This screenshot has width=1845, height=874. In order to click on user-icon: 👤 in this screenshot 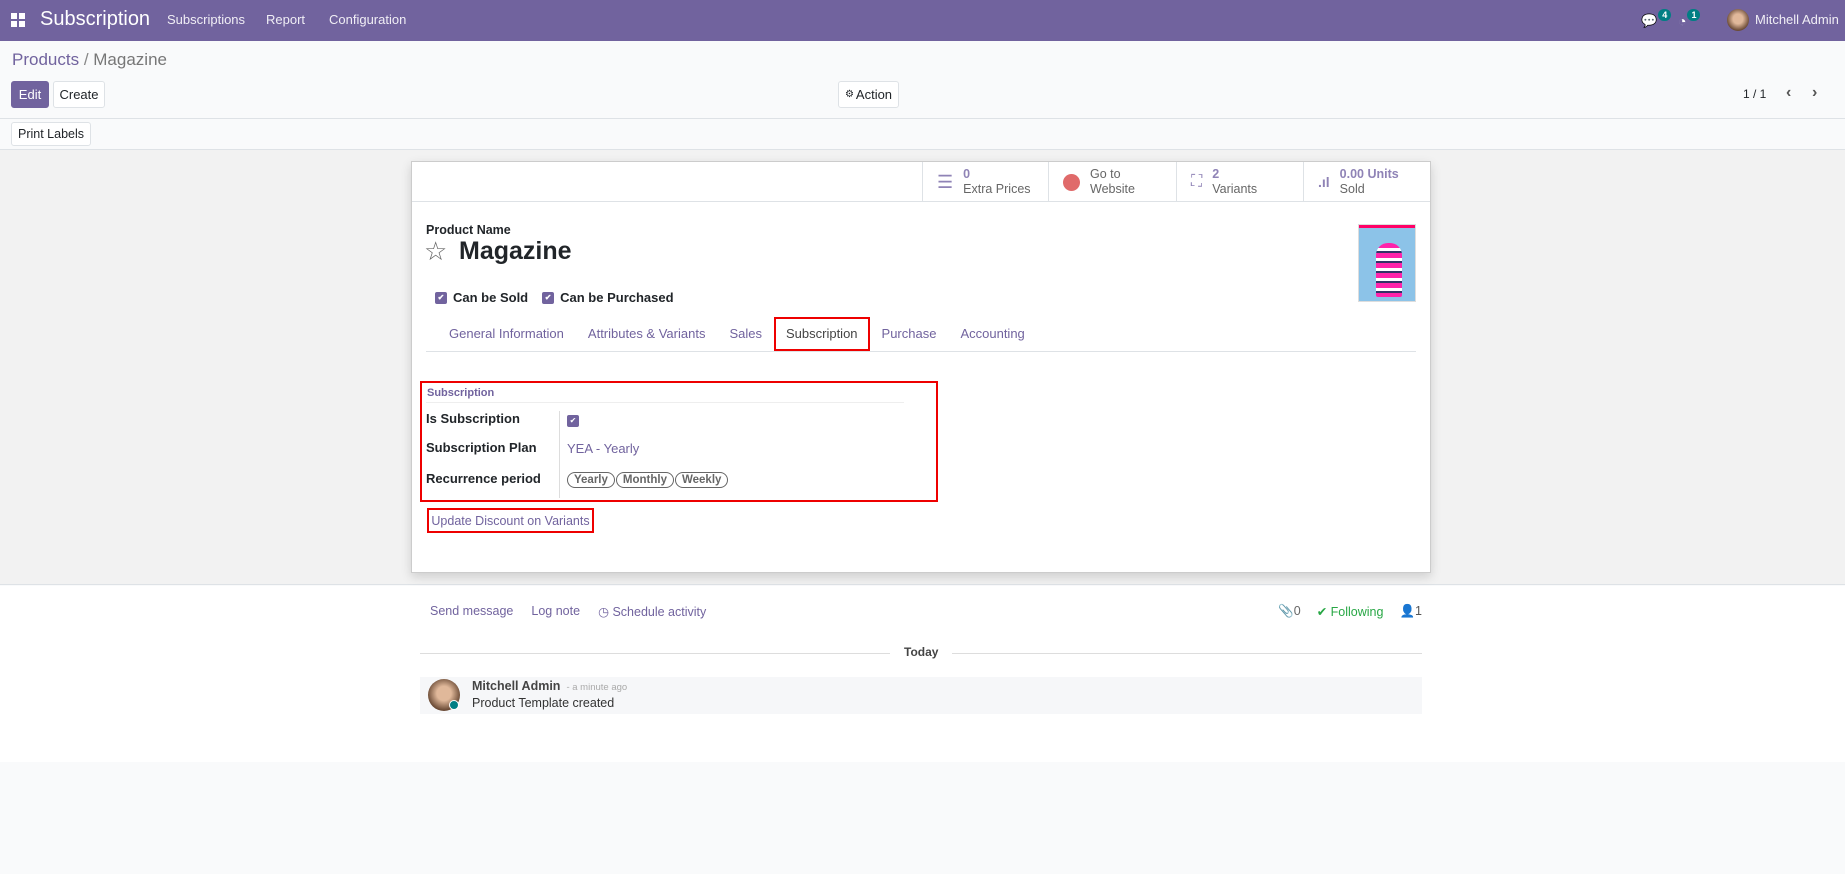, I will do `click(1407, 611)`.